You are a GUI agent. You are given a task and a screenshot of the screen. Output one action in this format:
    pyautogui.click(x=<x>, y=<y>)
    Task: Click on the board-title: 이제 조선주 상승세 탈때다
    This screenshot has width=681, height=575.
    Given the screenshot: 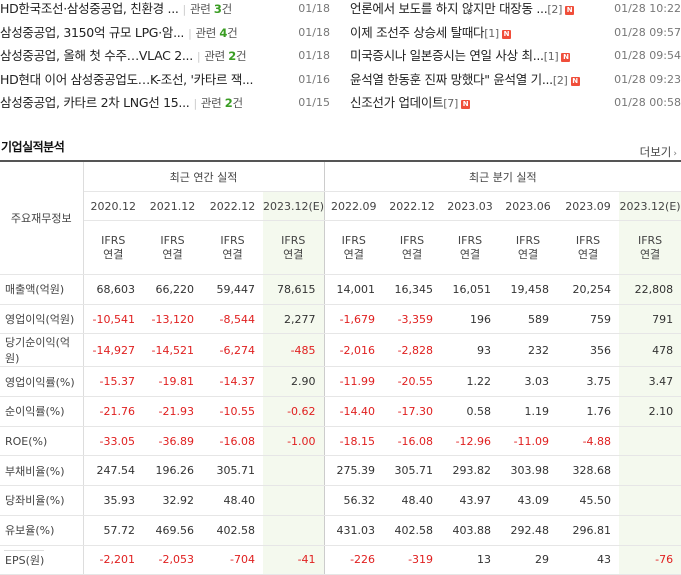 What is the action you would take?
    pyautogui.click(x=417, y=32)
    